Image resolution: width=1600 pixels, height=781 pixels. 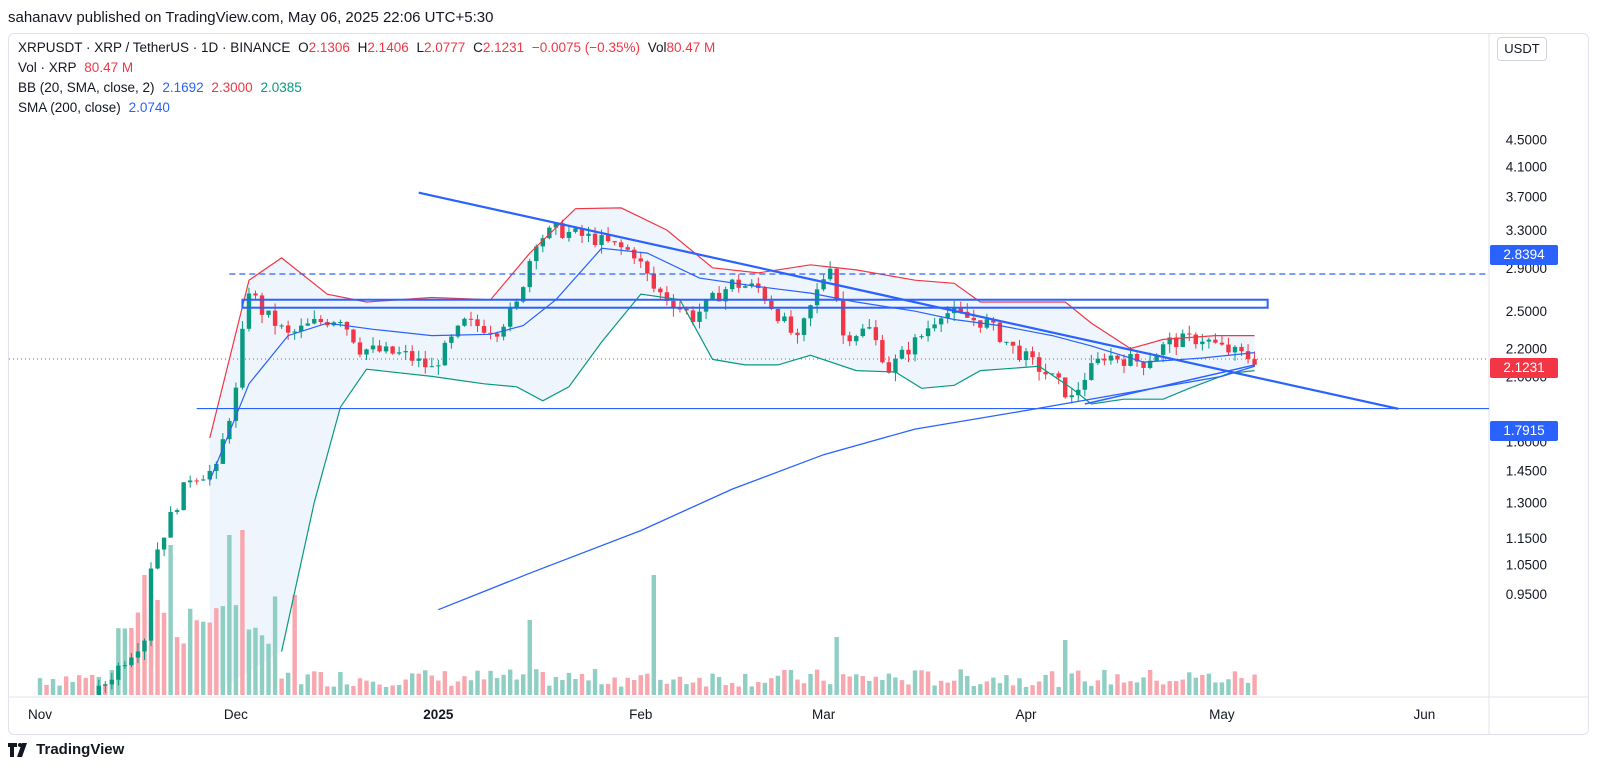 What do you see at coordinates (1222, 714) in the screenshot?
I see `x-tick-label: May` at bounding box center [1222, 714].